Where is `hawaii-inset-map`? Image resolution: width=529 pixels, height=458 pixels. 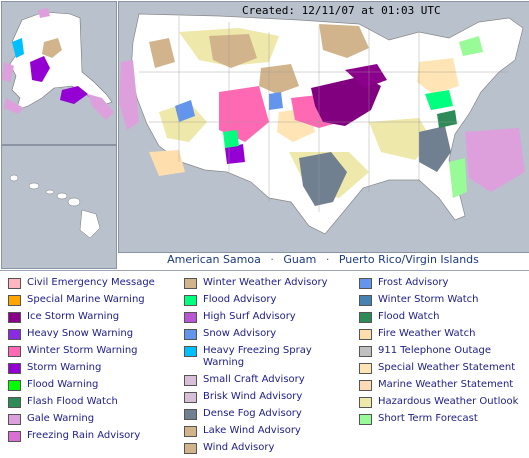 hawaii-inset-map is located at coordinates (59, 207).